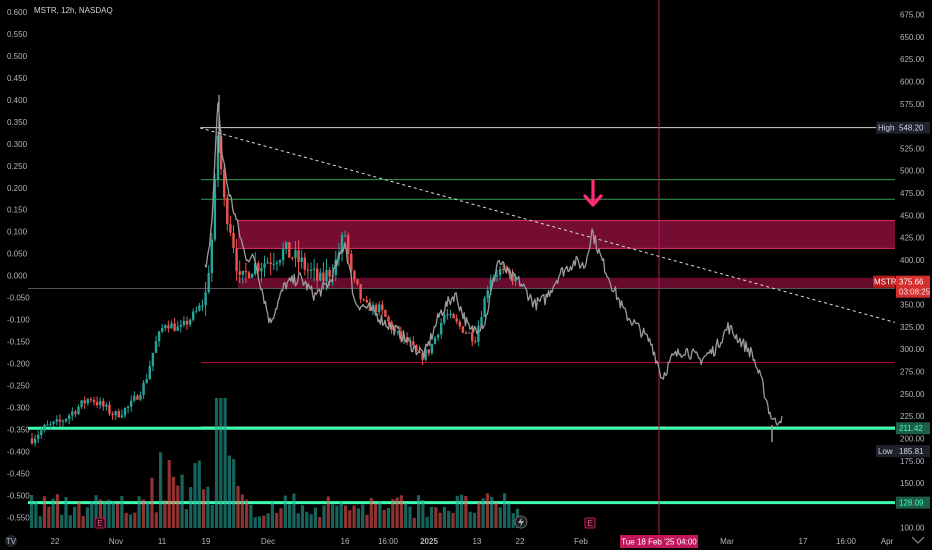 The image size is (932, 550). What do you see at coordinates (913, 127) in the screenshot?
I see `high-tag-badge` at bounding box center [913, 127].